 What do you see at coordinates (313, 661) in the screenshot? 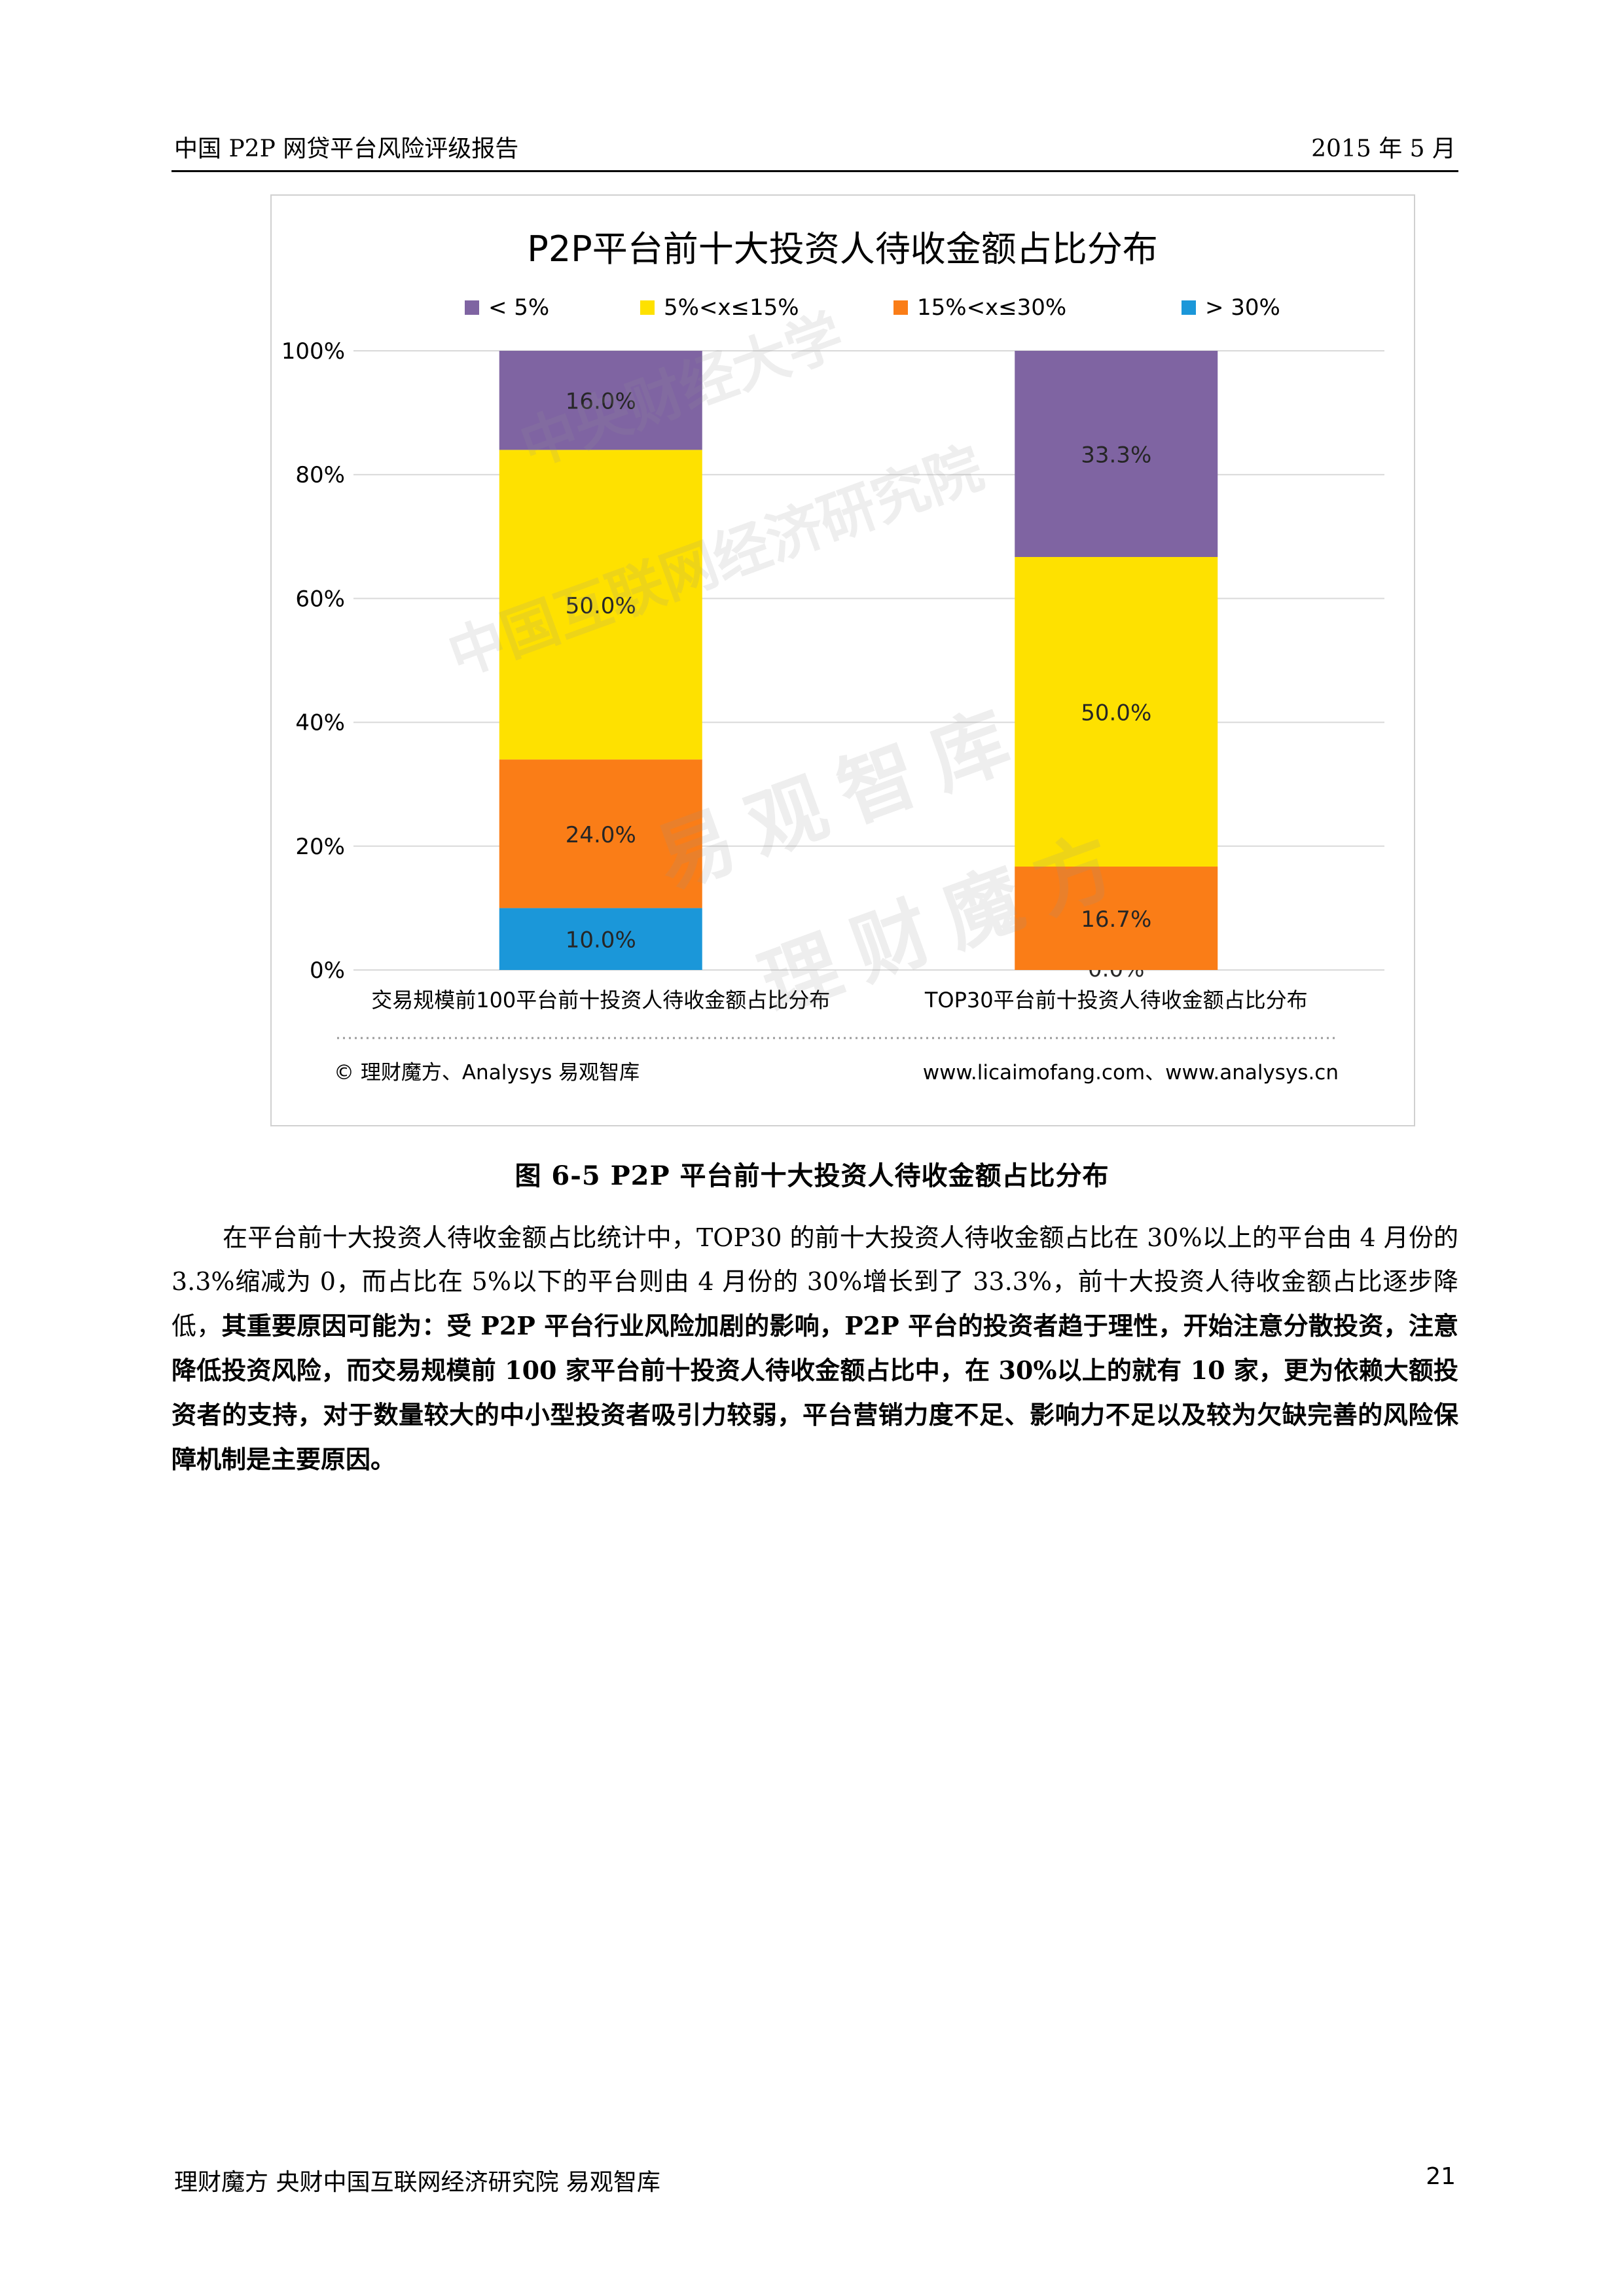
I see `y-axis: 0% 20% 40% 60% 80% 100%` at bounding box center [313, 661].